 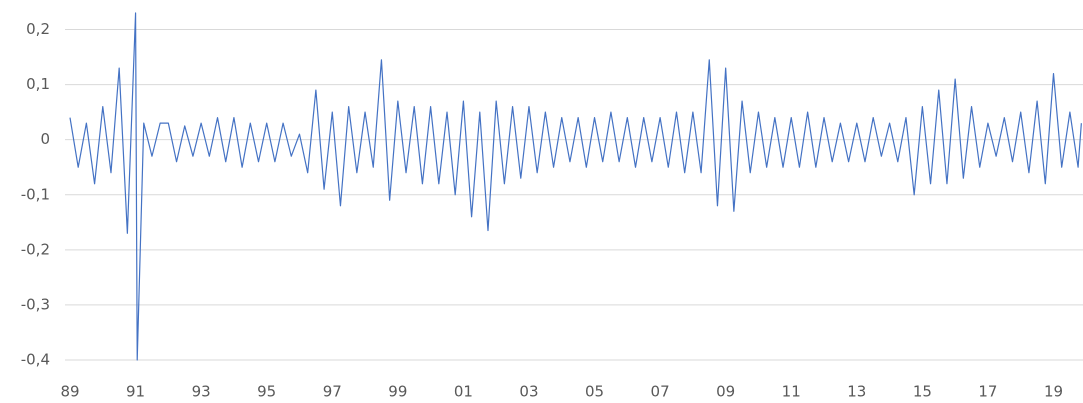 What do you see at coordinates (69, 392) in the screenshot?
I see `x-tick-label: 89` at bounding box center [69, 392].